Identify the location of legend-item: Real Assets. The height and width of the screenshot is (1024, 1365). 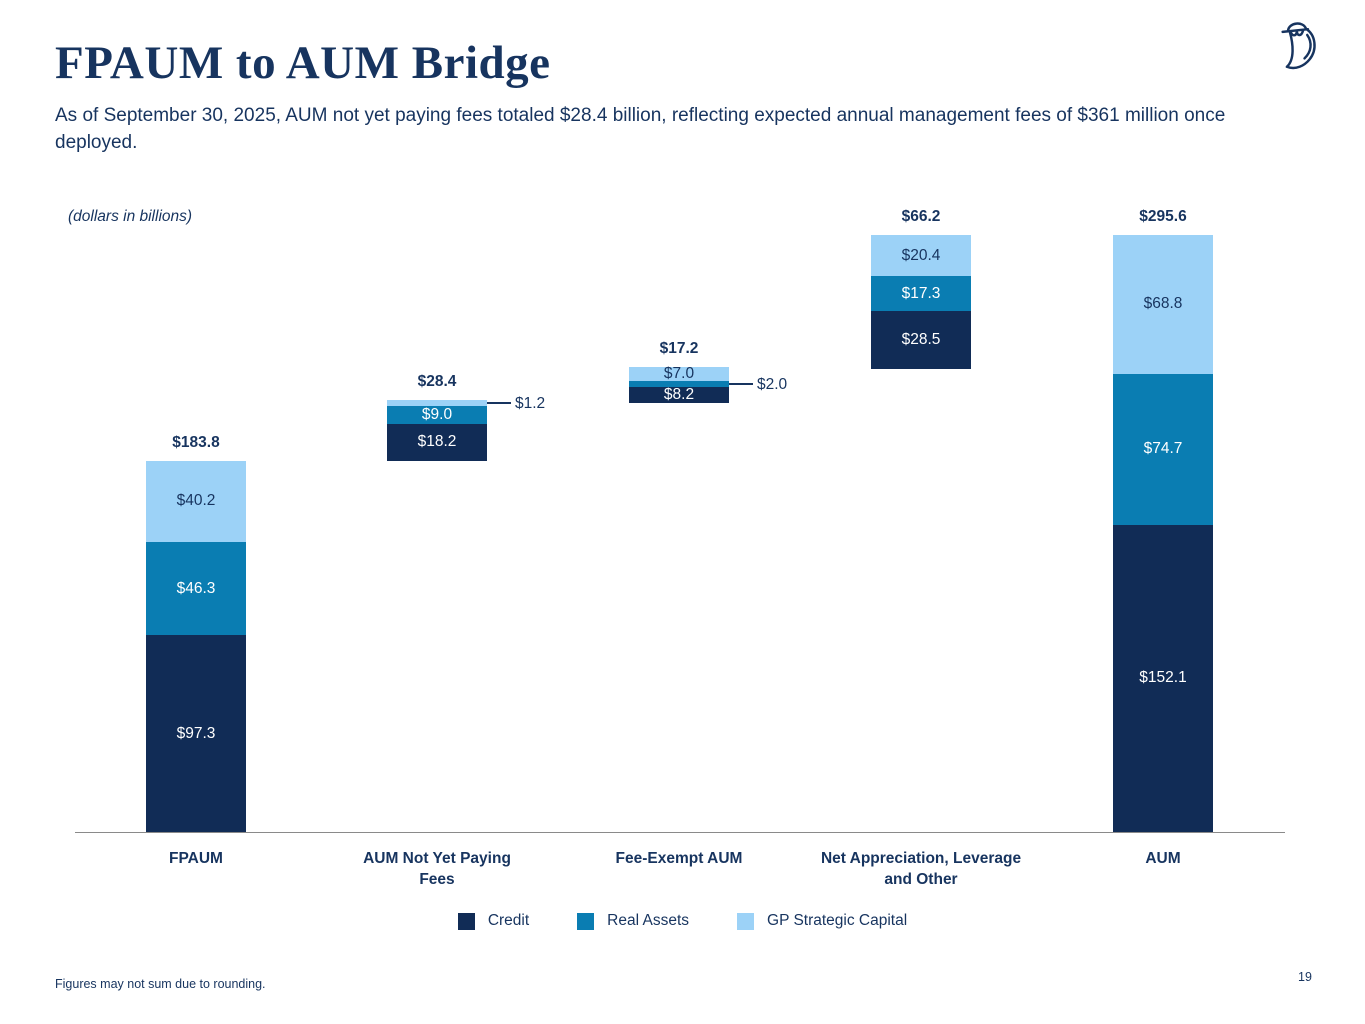
(633, 921).